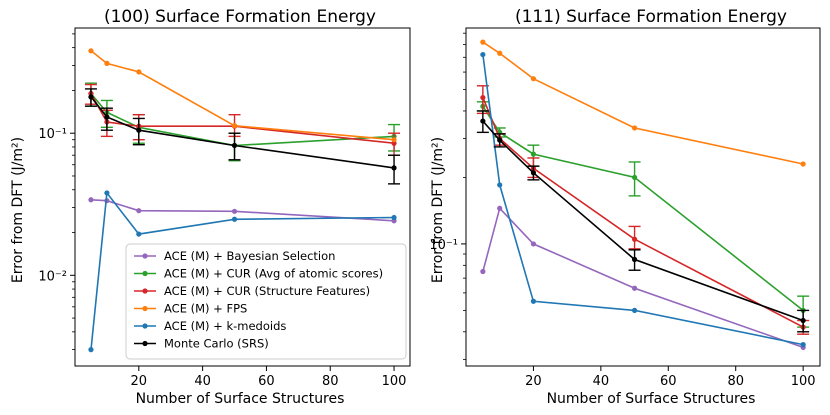  What do you see at coordinates (249, 256) in the screenshot?
I see `legend-label: ACE (M) + Bayesian Selection` at bounding box center [249, 256].